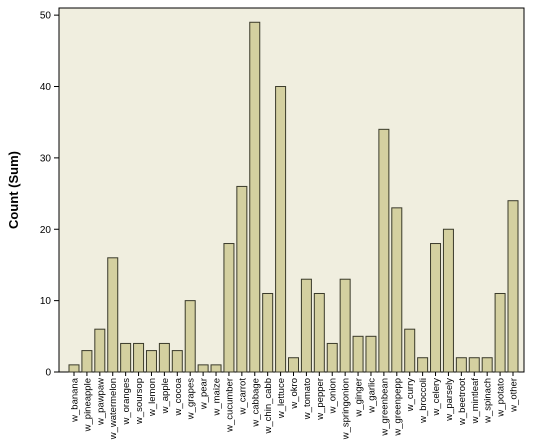  I want to click on y-tick-label: 10, so click(46, 301).